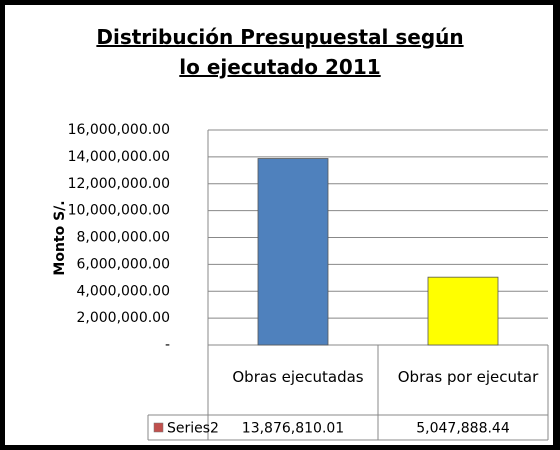 This screenshot has width=560, height=450. Describe the element at coordinates (123, 291) in the screenshot. I see `y-tick-label: 4,000,000.00` at that location.